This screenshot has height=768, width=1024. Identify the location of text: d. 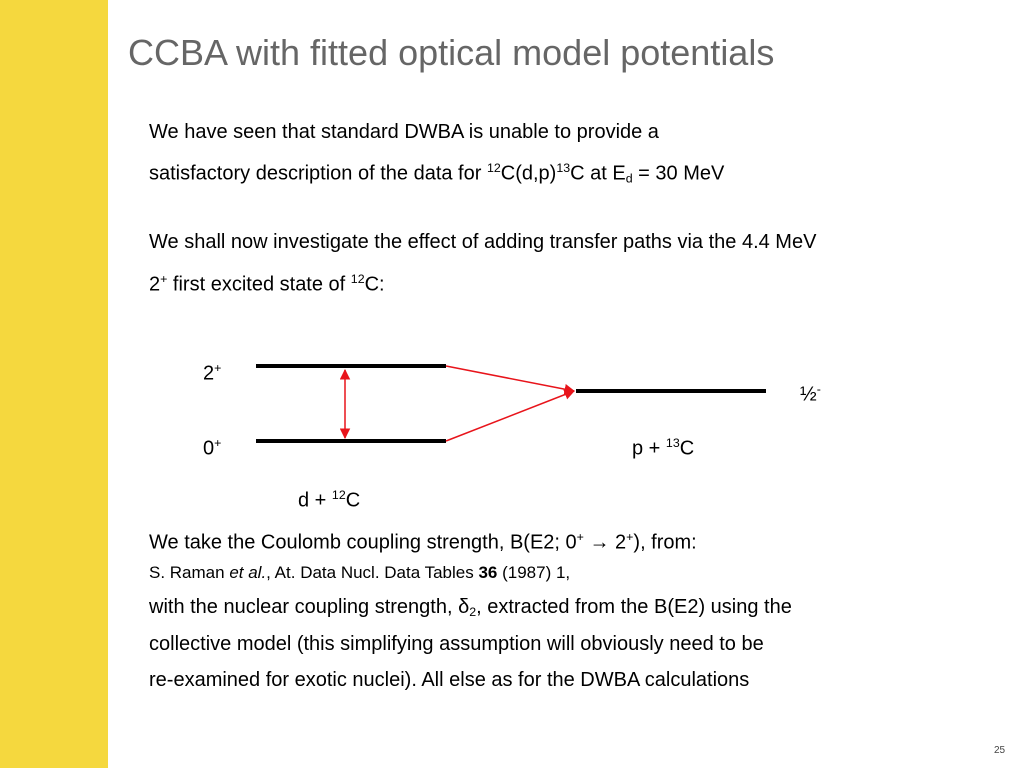
(629, 178).